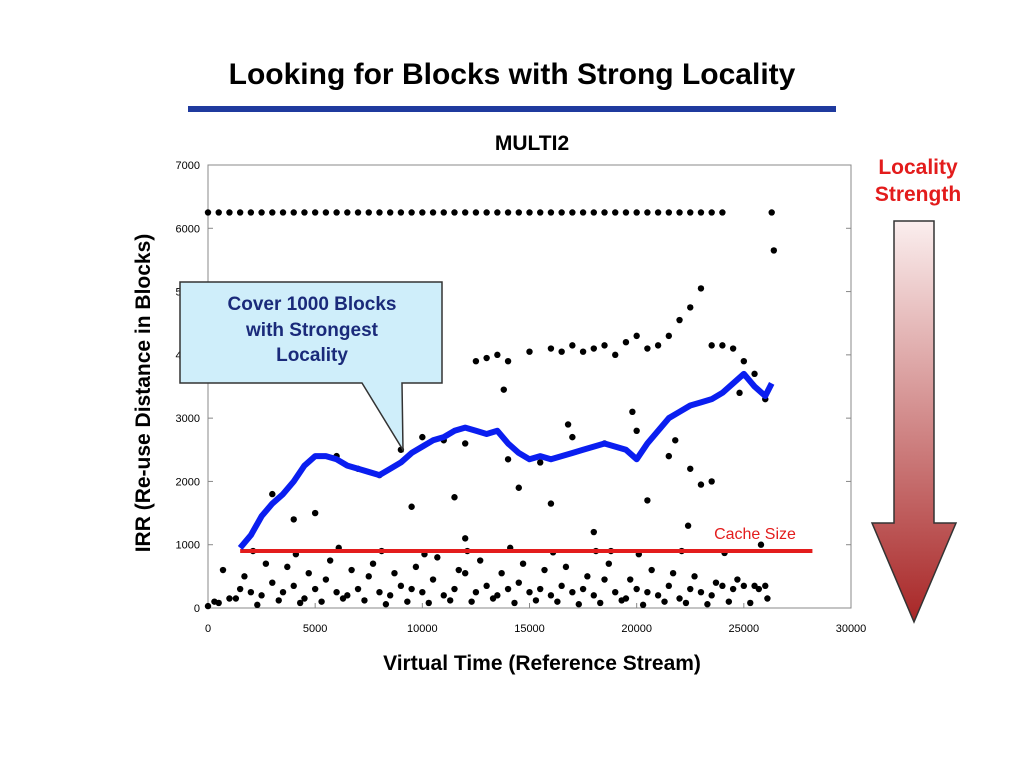 This screenshot has width=1024, height=768. What do you see at coordinates (143, 393) in the screenshot?
I see `y-axis-label: IRR (Re-use Distance in Blocks)` at bounding box center [143, 393].